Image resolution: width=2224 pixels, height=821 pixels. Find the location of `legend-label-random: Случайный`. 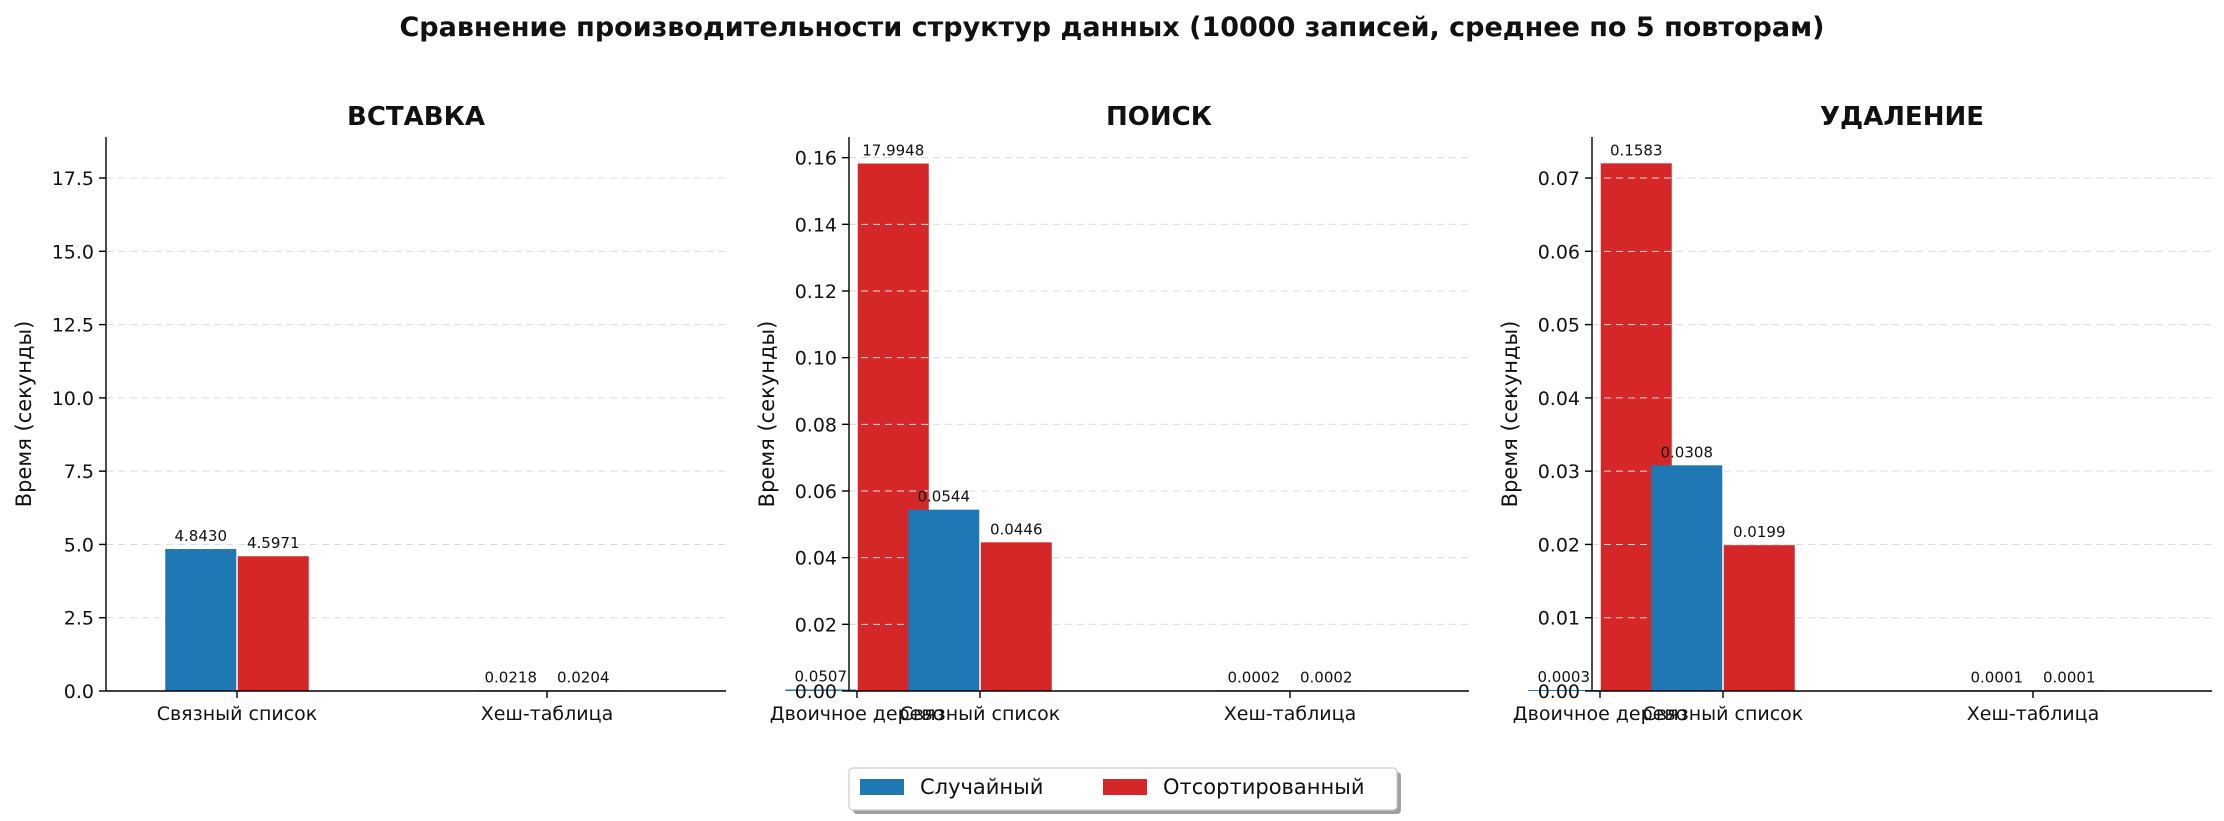

legend-label-random: Случайный is located at coordinates (981, 787).